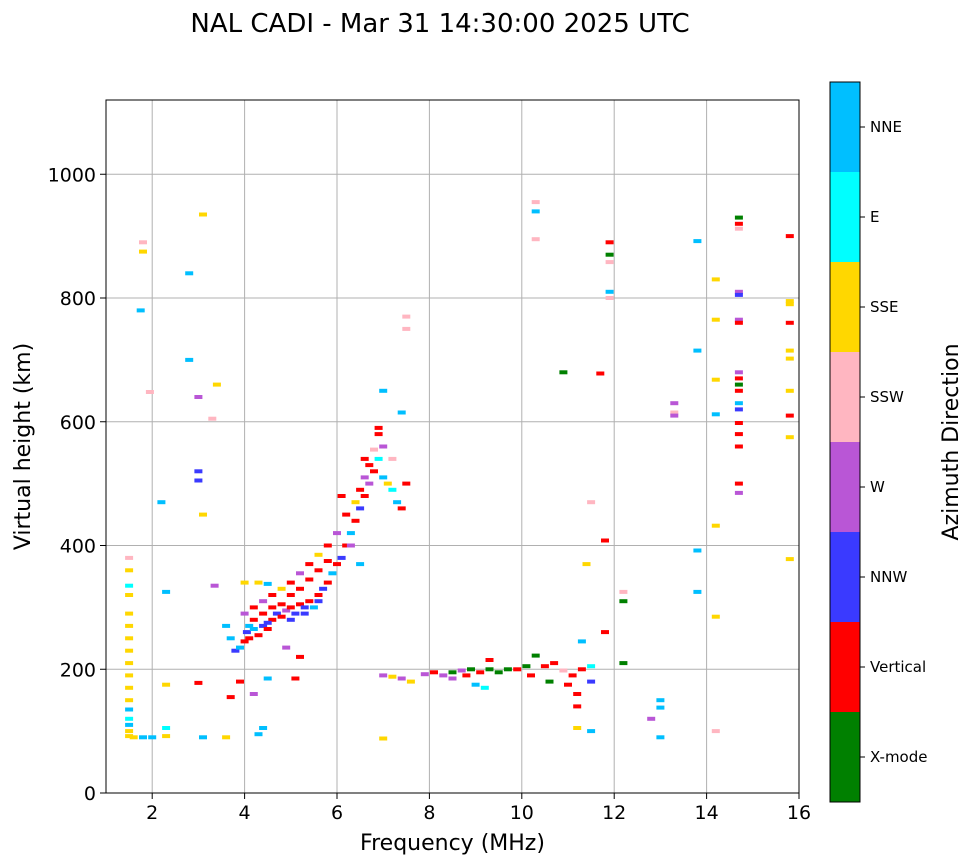 The height and width of the screenshot is (865, 972). I want to click on x-tick-label: 6, so click(337, 813).